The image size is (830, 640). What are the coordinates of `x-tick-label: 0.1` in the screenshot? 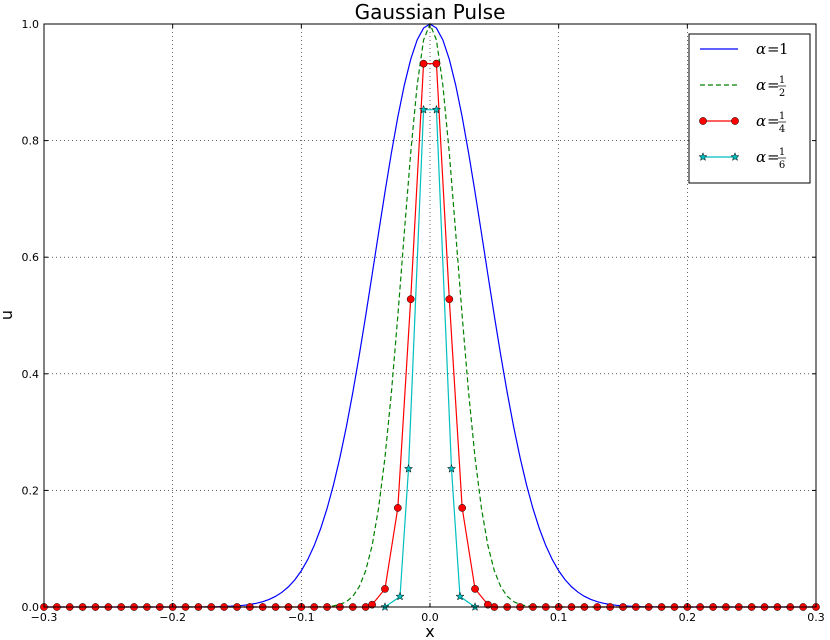 It's located at (559, 617).